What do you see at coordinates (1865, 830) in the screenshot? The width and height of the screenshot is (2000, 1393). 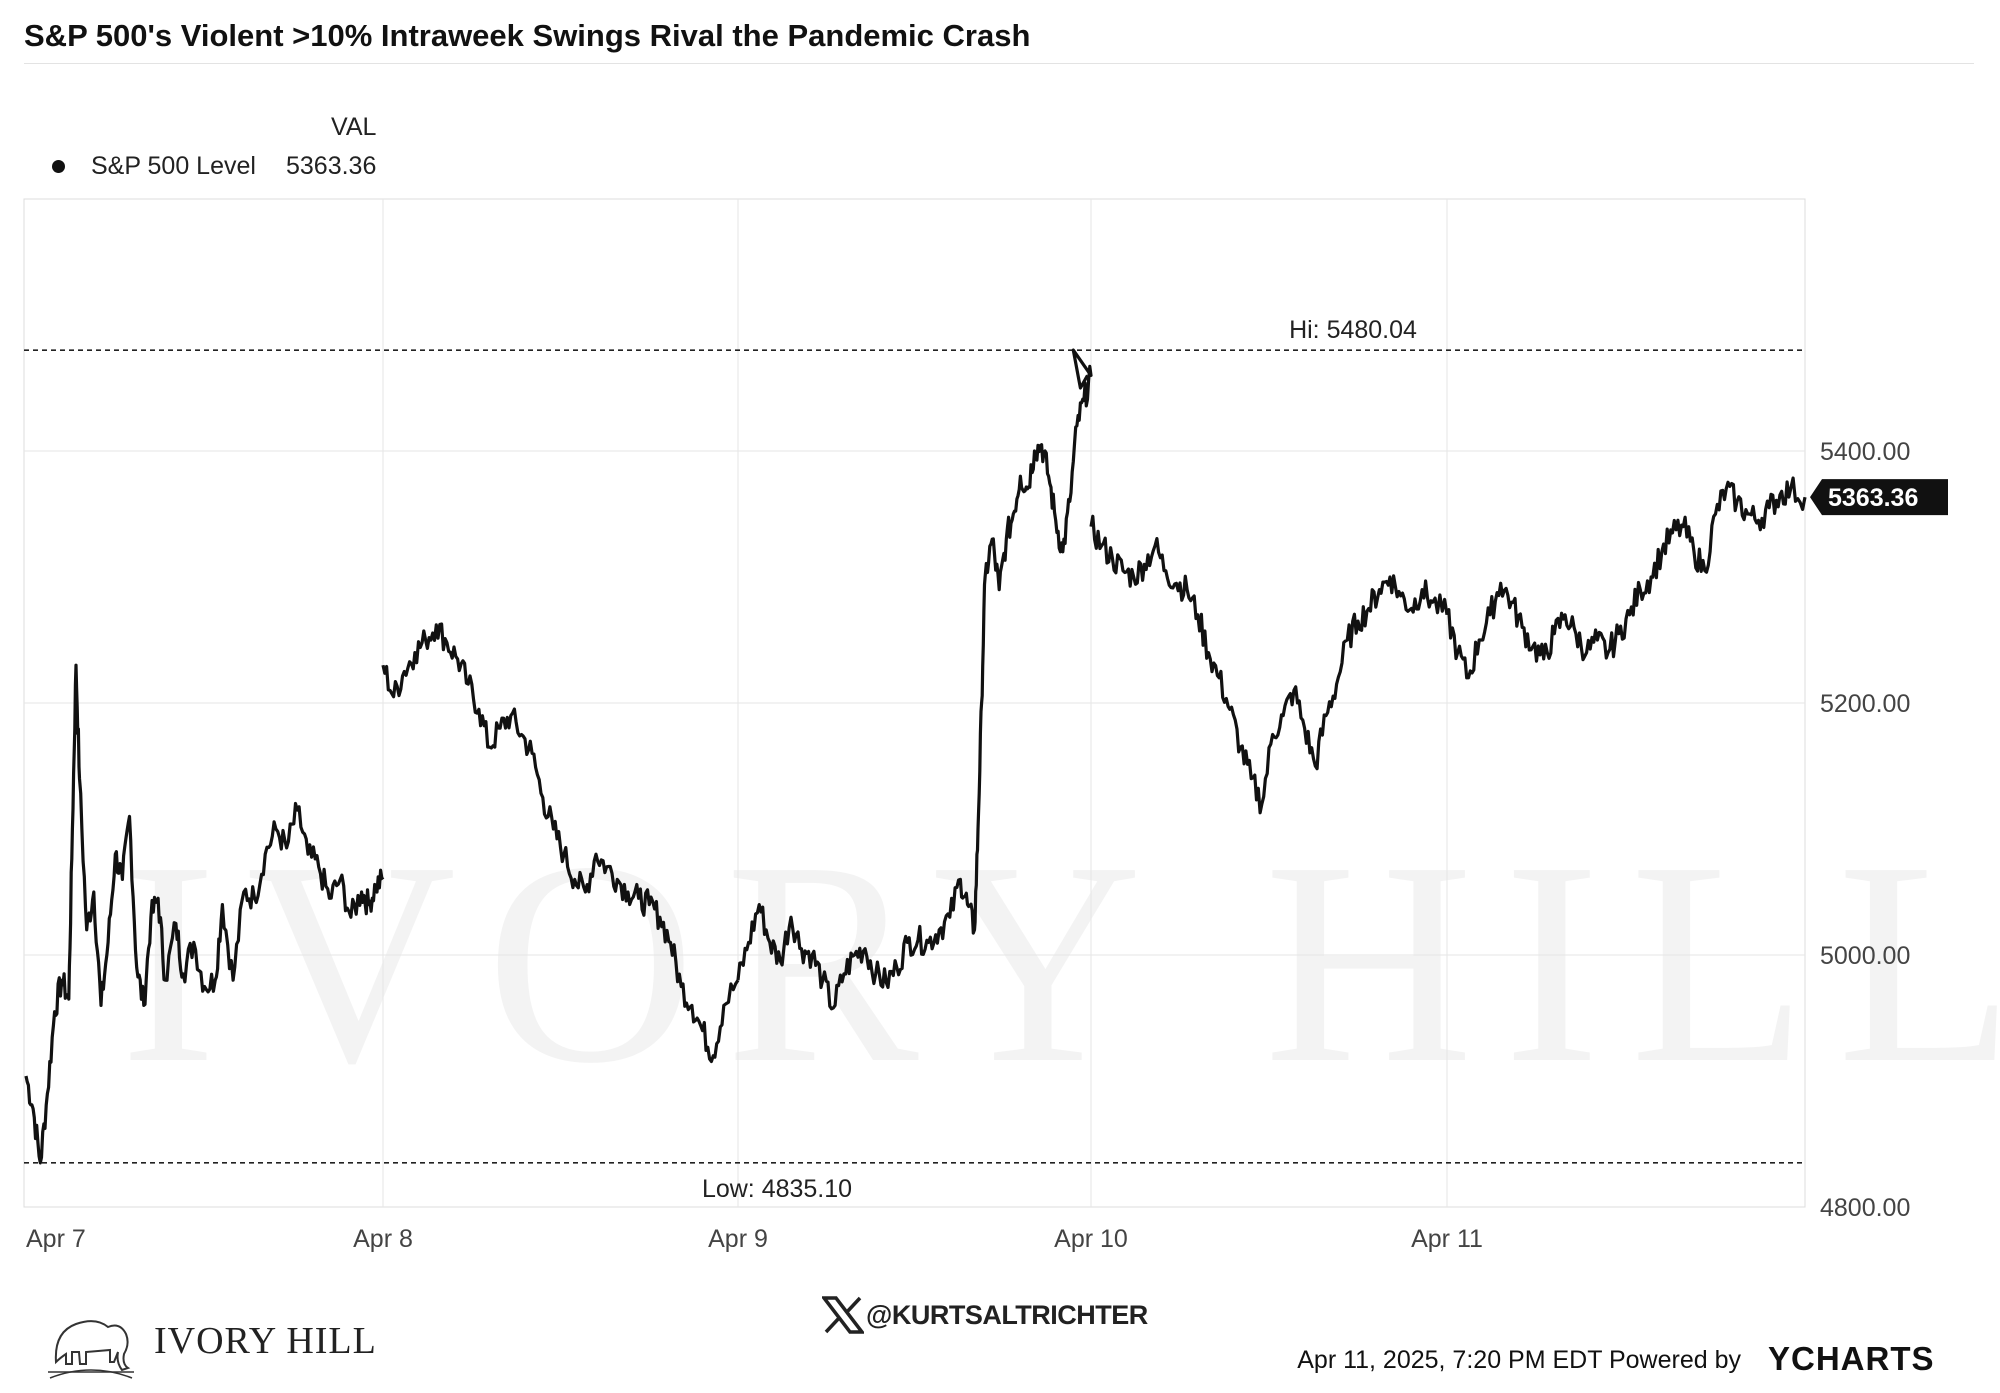 I see `y-axis: 4800.00 5000.00 5200.00 5400.00` at bounding box center [1865, 830].